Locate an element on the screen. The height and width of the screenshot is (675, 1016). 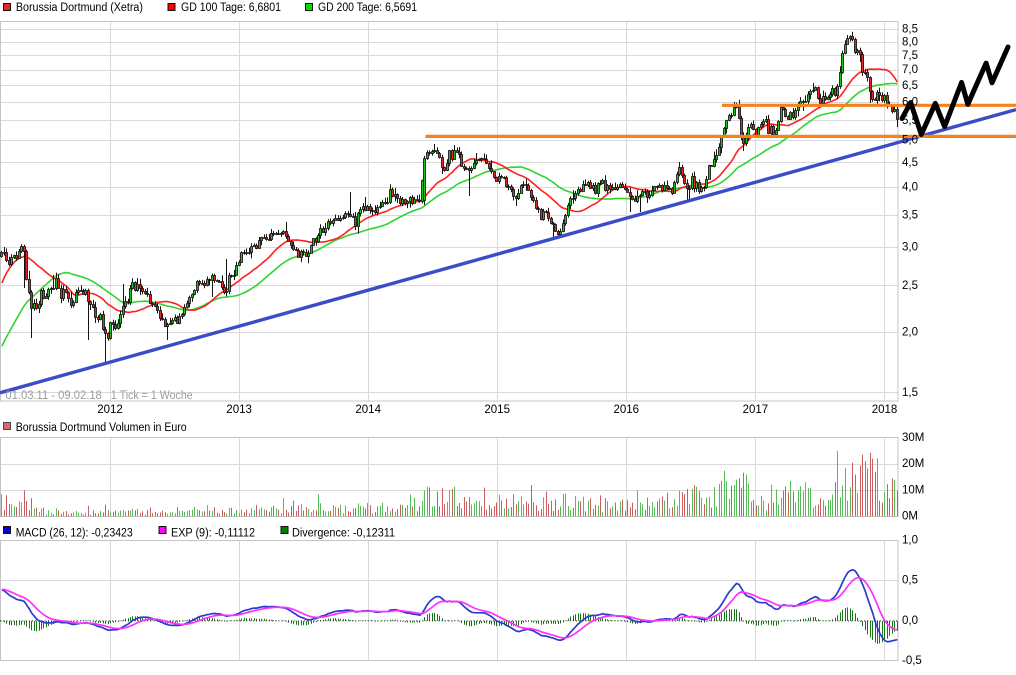
svg-text: MACD (26, 12): -0,23423 is located at coordinates (74, 533).